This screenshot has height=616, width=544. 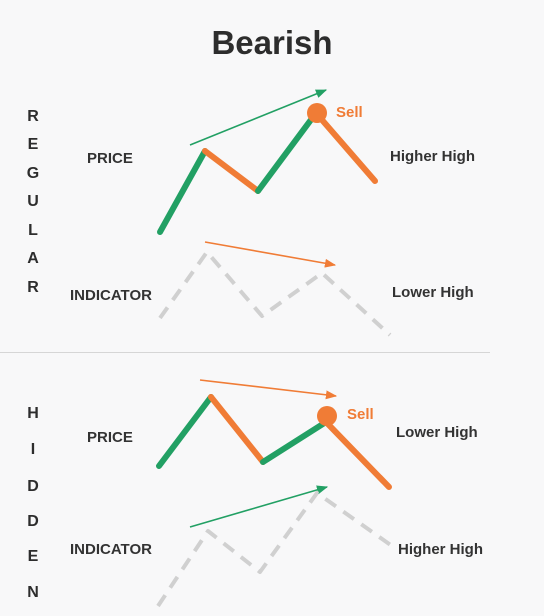 I want to click on page-title: Bearish, so click(x=272, y=42).